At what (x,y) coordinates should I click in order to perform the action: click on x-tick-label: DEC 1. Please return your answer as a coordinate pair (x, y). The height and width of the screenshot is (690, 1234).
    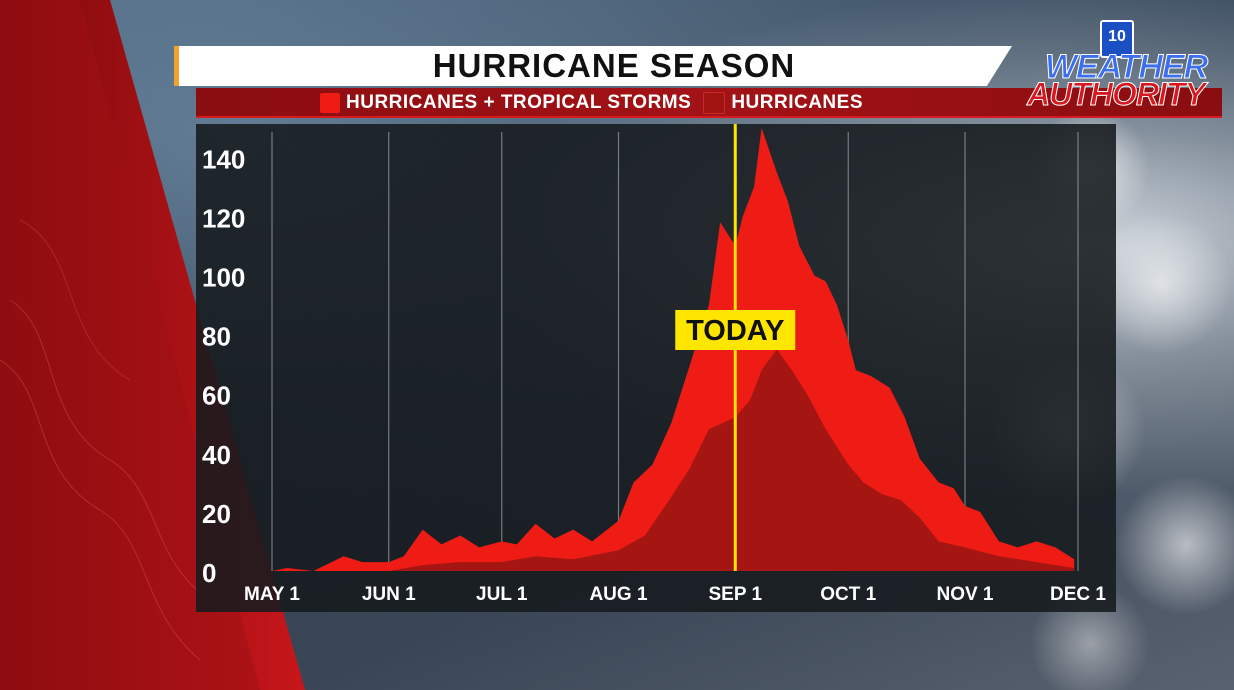
    Looking at the image, I should click on (1078, 594).